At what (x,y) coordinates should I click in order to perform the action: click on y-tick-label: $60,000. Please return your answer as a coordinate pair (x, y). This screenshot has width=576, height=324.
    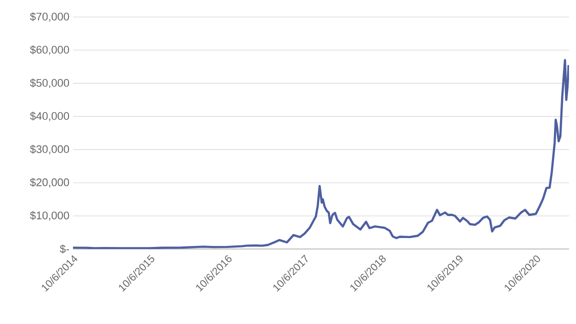
    Looking at the image, I should click on (50, 50).